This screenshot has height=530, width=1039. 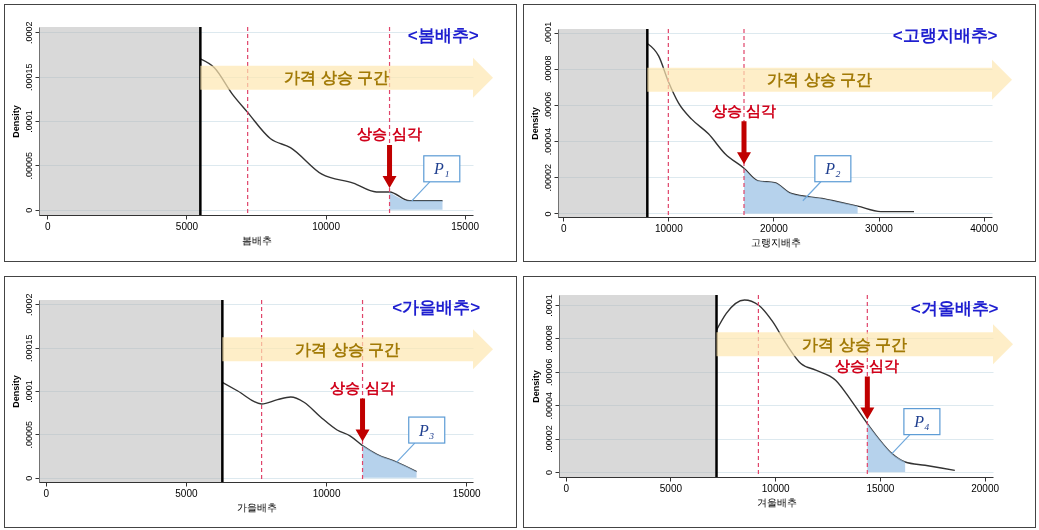 I want to click on x-tick-label: 40000, so click(x=984, y=228).